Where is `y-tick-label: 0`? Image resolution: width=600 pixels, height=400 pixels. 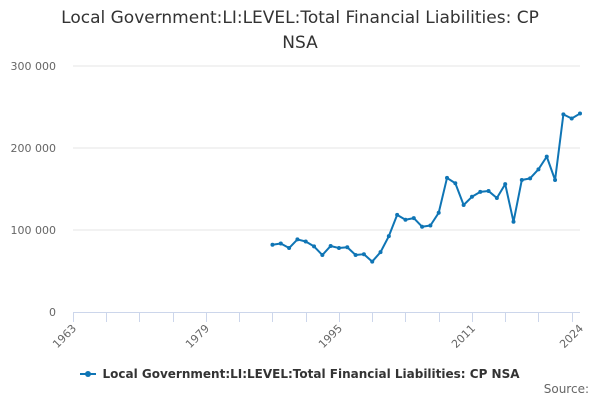 y-tick-label: 0 is located at coordinates (52, 312).